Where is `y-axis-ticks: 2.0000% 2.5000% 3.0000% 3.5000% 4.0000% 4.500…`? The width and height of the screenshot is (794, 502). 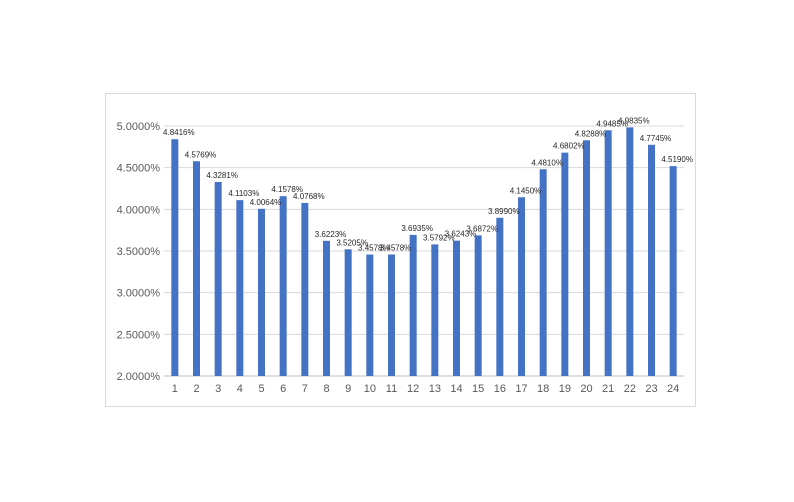
y-axis-ticks: 2.0000% 2.5000% 3.0000% 3.5000% 4.0000% 4.500… is located at coordinates (139, 252).